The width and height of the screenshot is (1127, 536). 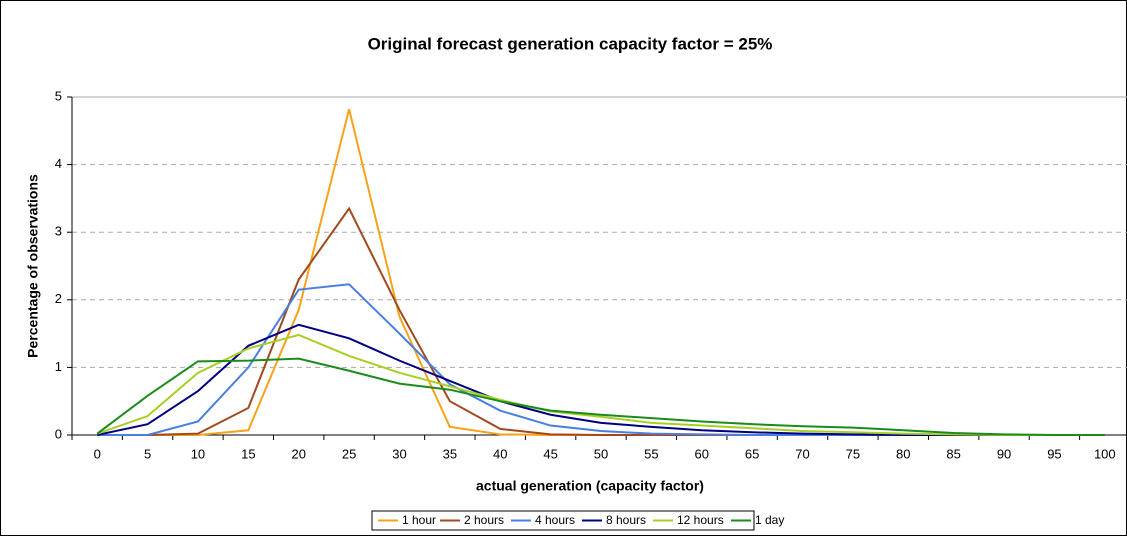 I want to click on legend-label: 1 hour, so click(x=419, y=520).